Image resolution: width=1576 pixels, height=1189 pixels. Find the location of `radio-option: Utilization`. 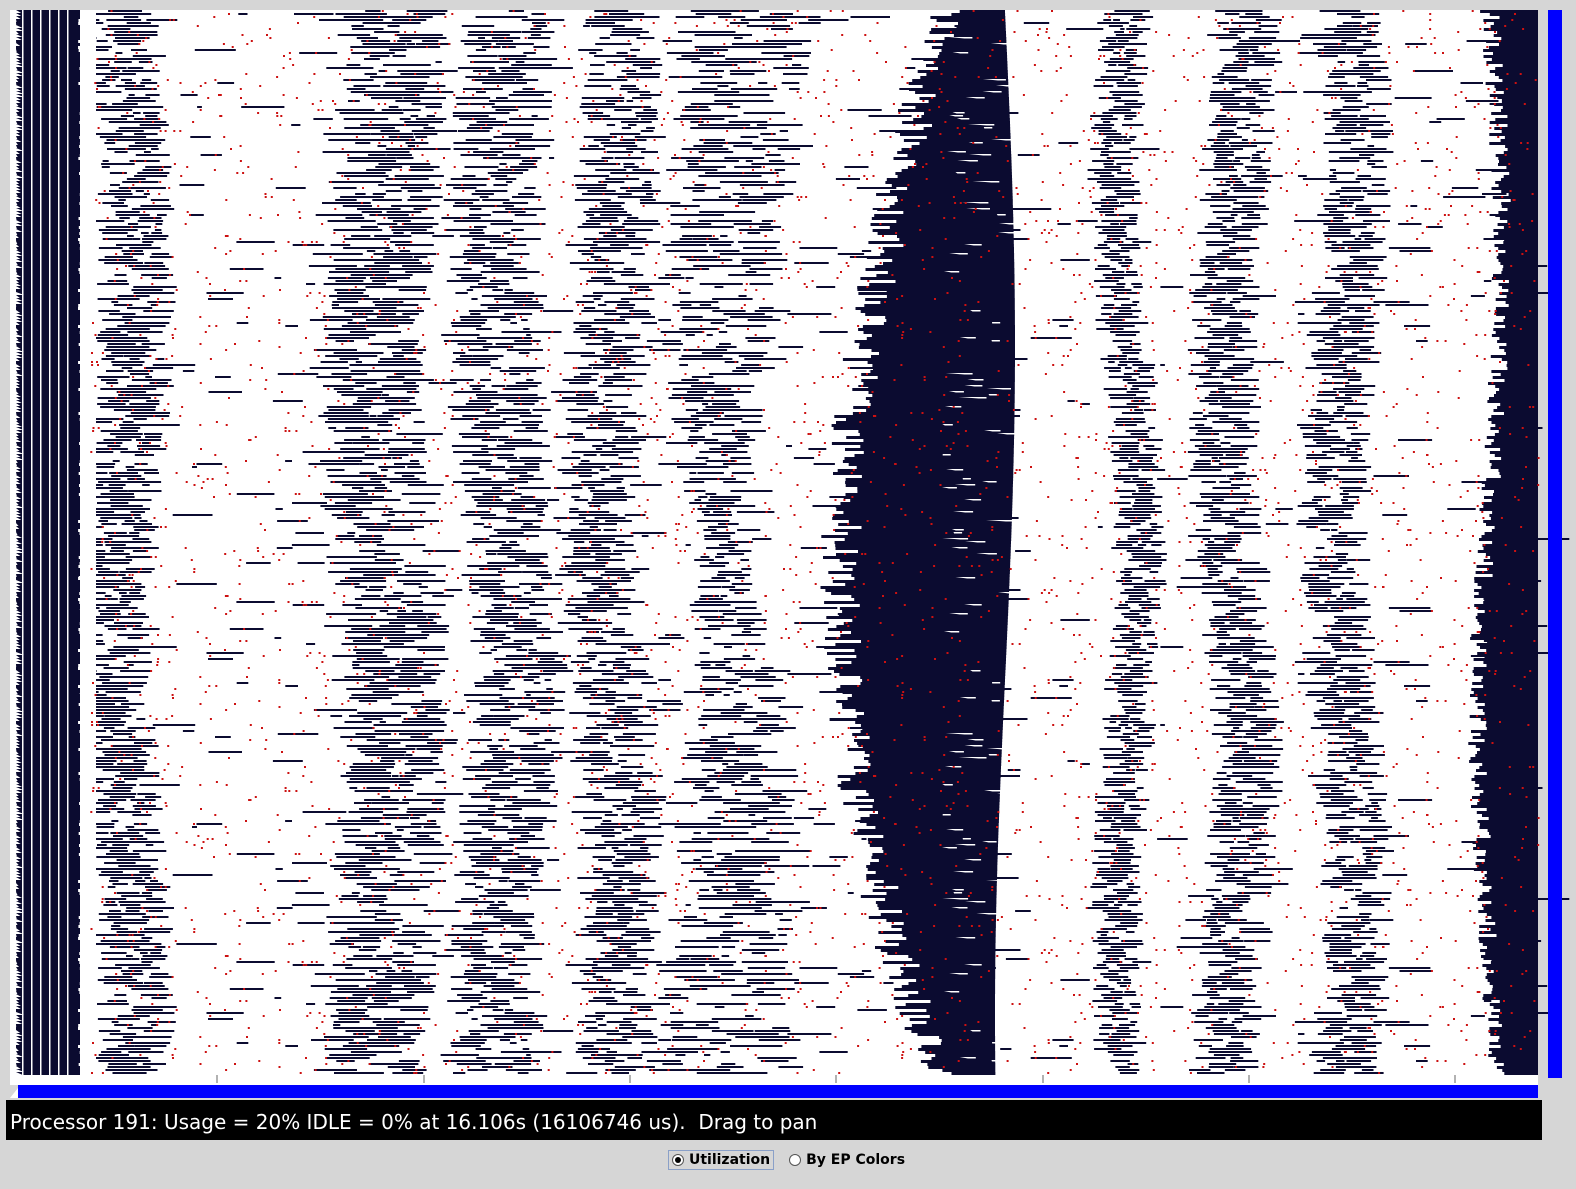

radio-option: Utilization is located at coordinates (721, 1160).